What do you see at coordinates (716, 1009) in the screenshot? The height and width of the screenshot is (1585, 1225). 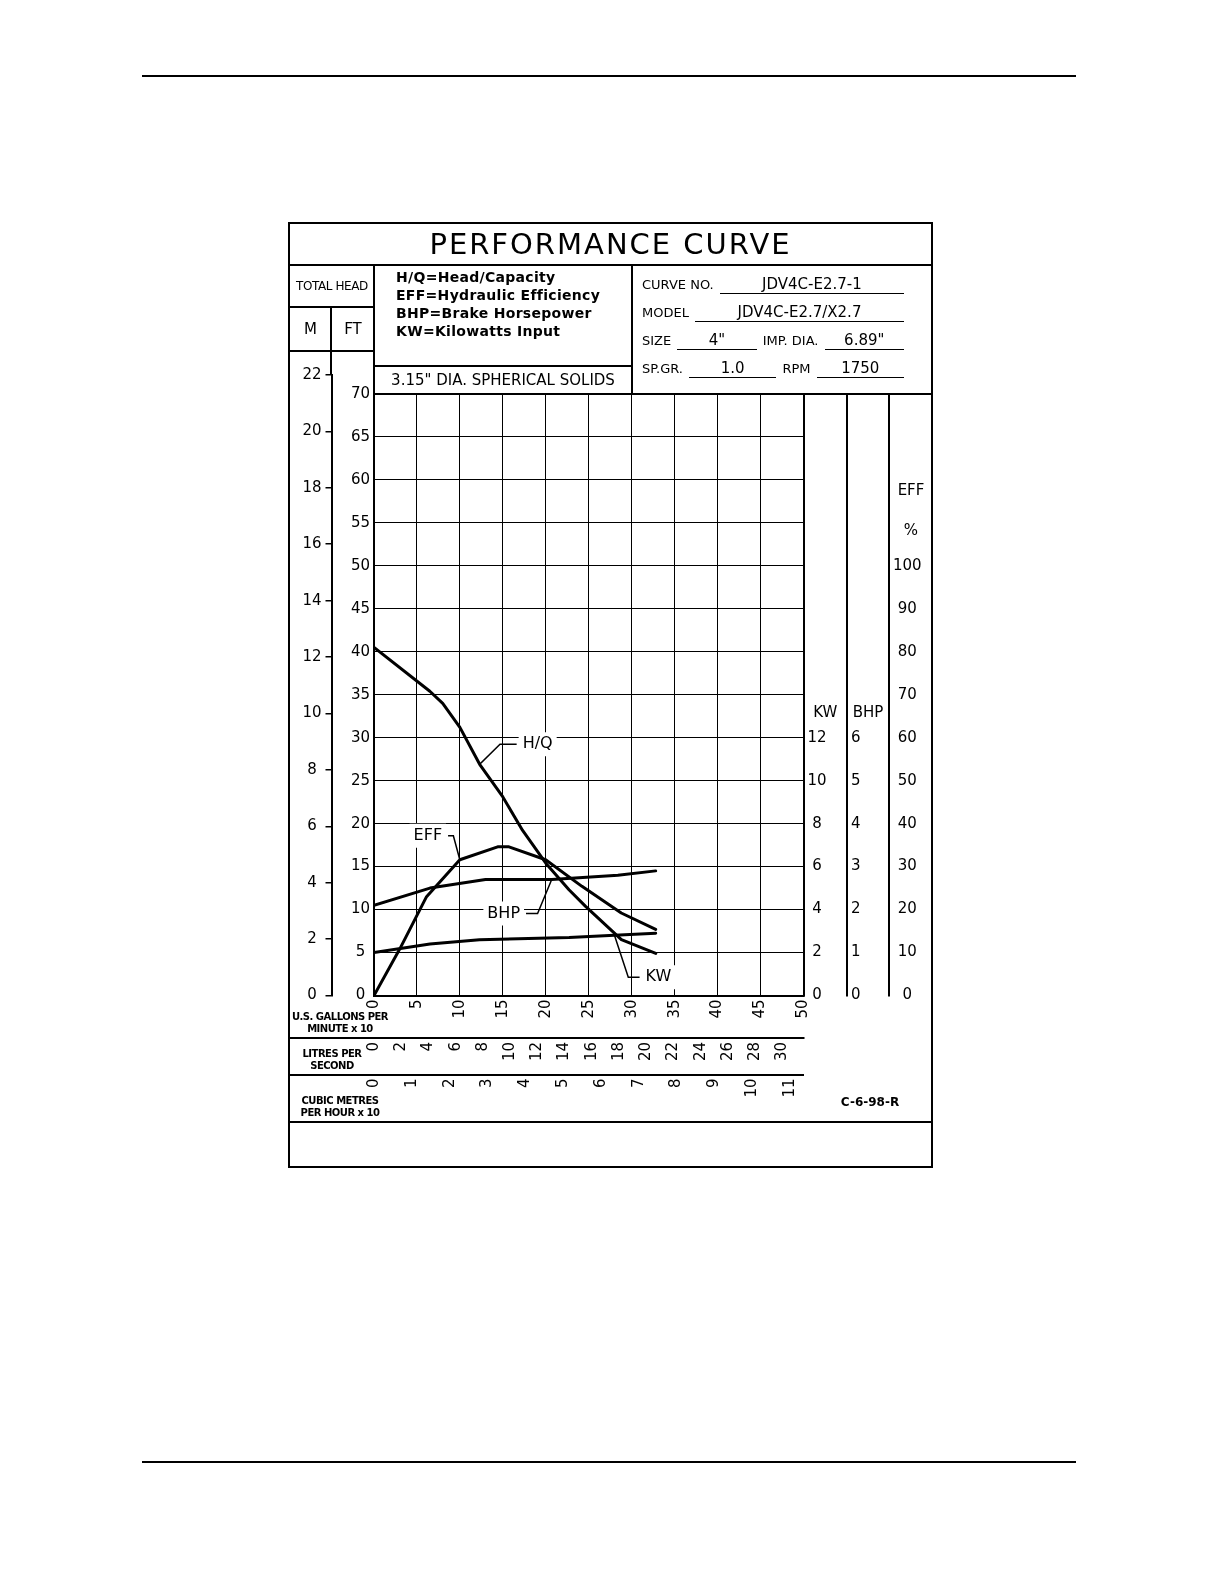 I see `x-tick-label: 40` at bounding box center [716, 1009].